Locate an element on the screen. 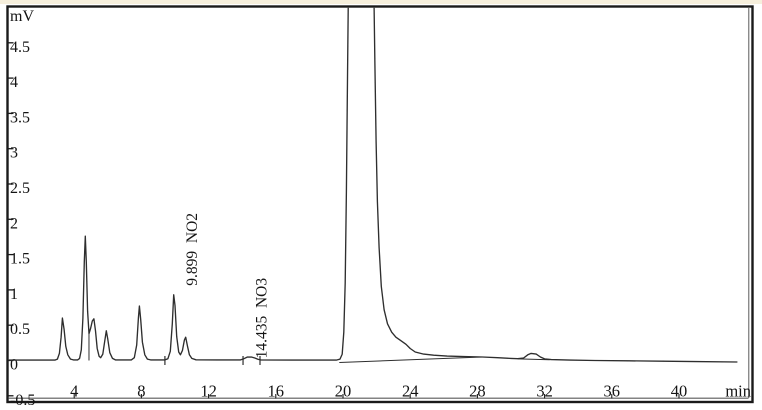 The height and width of the screenshot is (410, 762). y-tick-label: 4.5 is located at coordinates (20, 47).